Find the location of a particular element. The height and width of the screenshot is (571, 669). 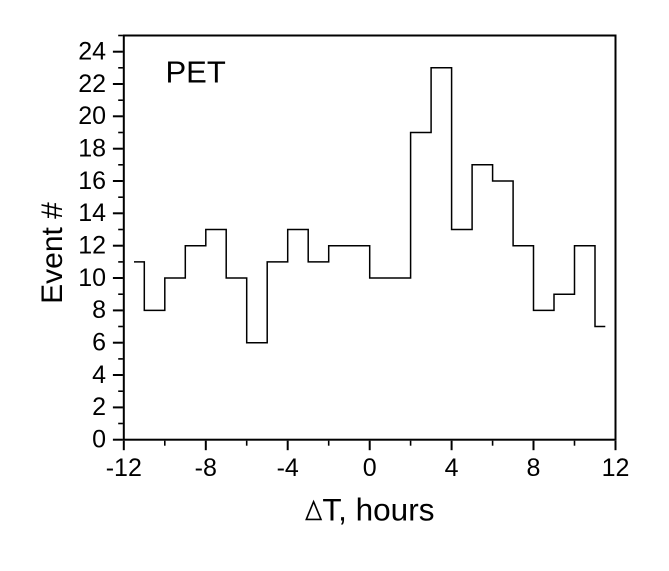

svg-text: 20 is located at coordinates (92, 116).